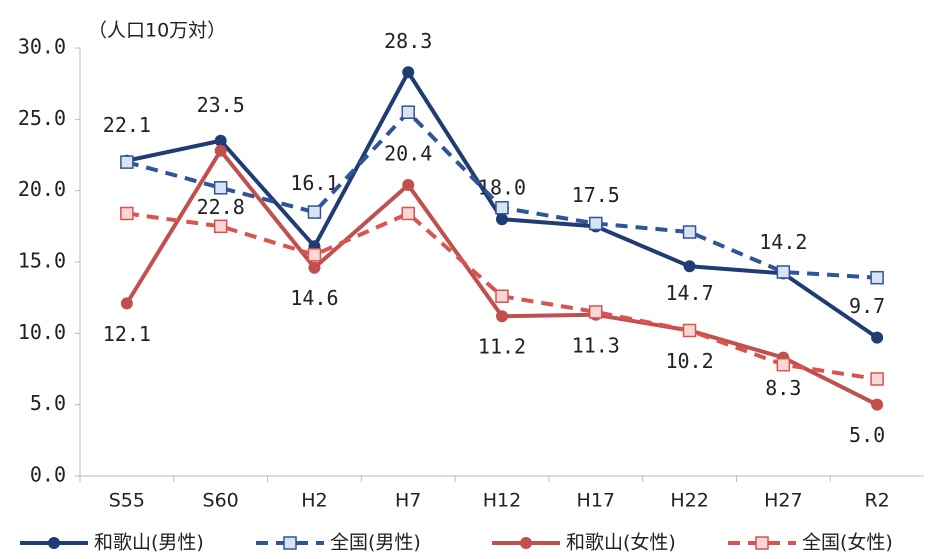  Describe the element at coordinates (867, 306) in the screenshot. I see `data-label: 9.7` at that location.